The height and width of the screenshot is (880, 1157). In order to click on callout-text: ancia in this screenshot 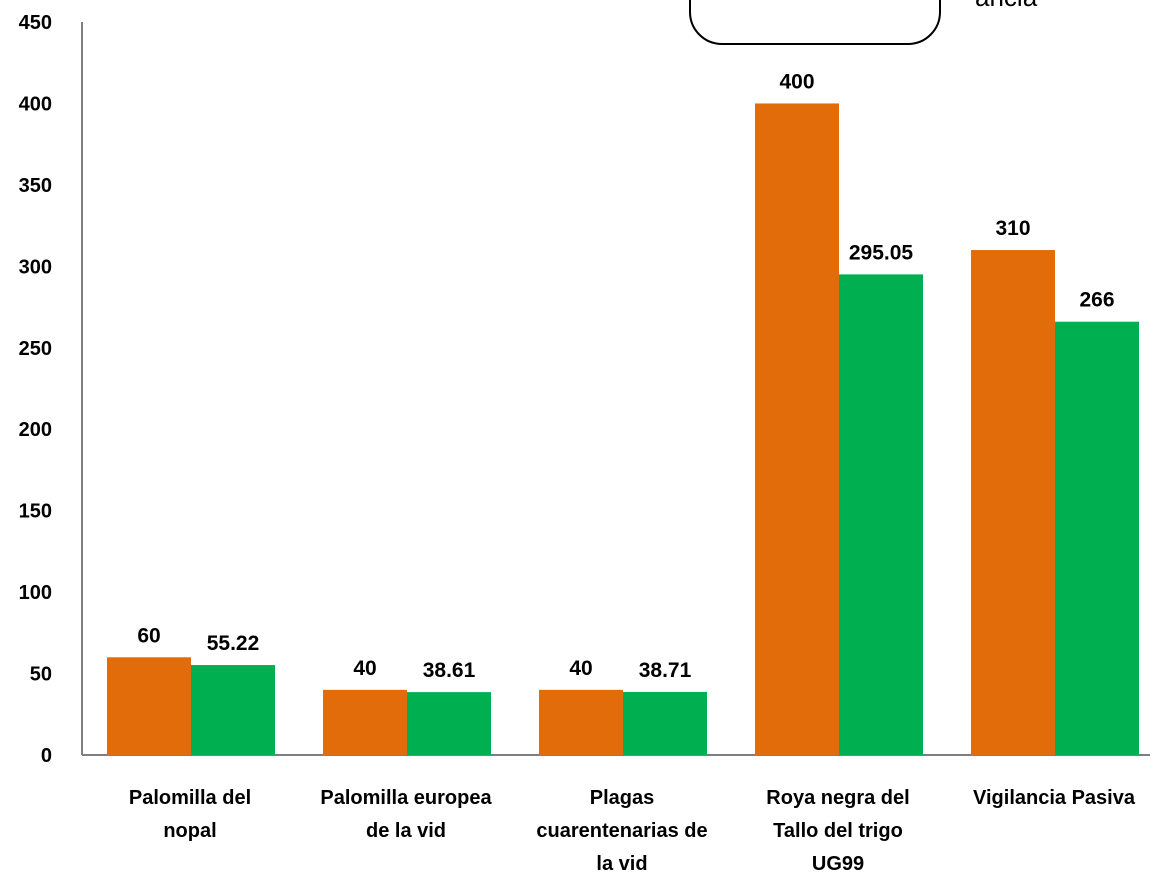, I will do `click(1006, 6)`.